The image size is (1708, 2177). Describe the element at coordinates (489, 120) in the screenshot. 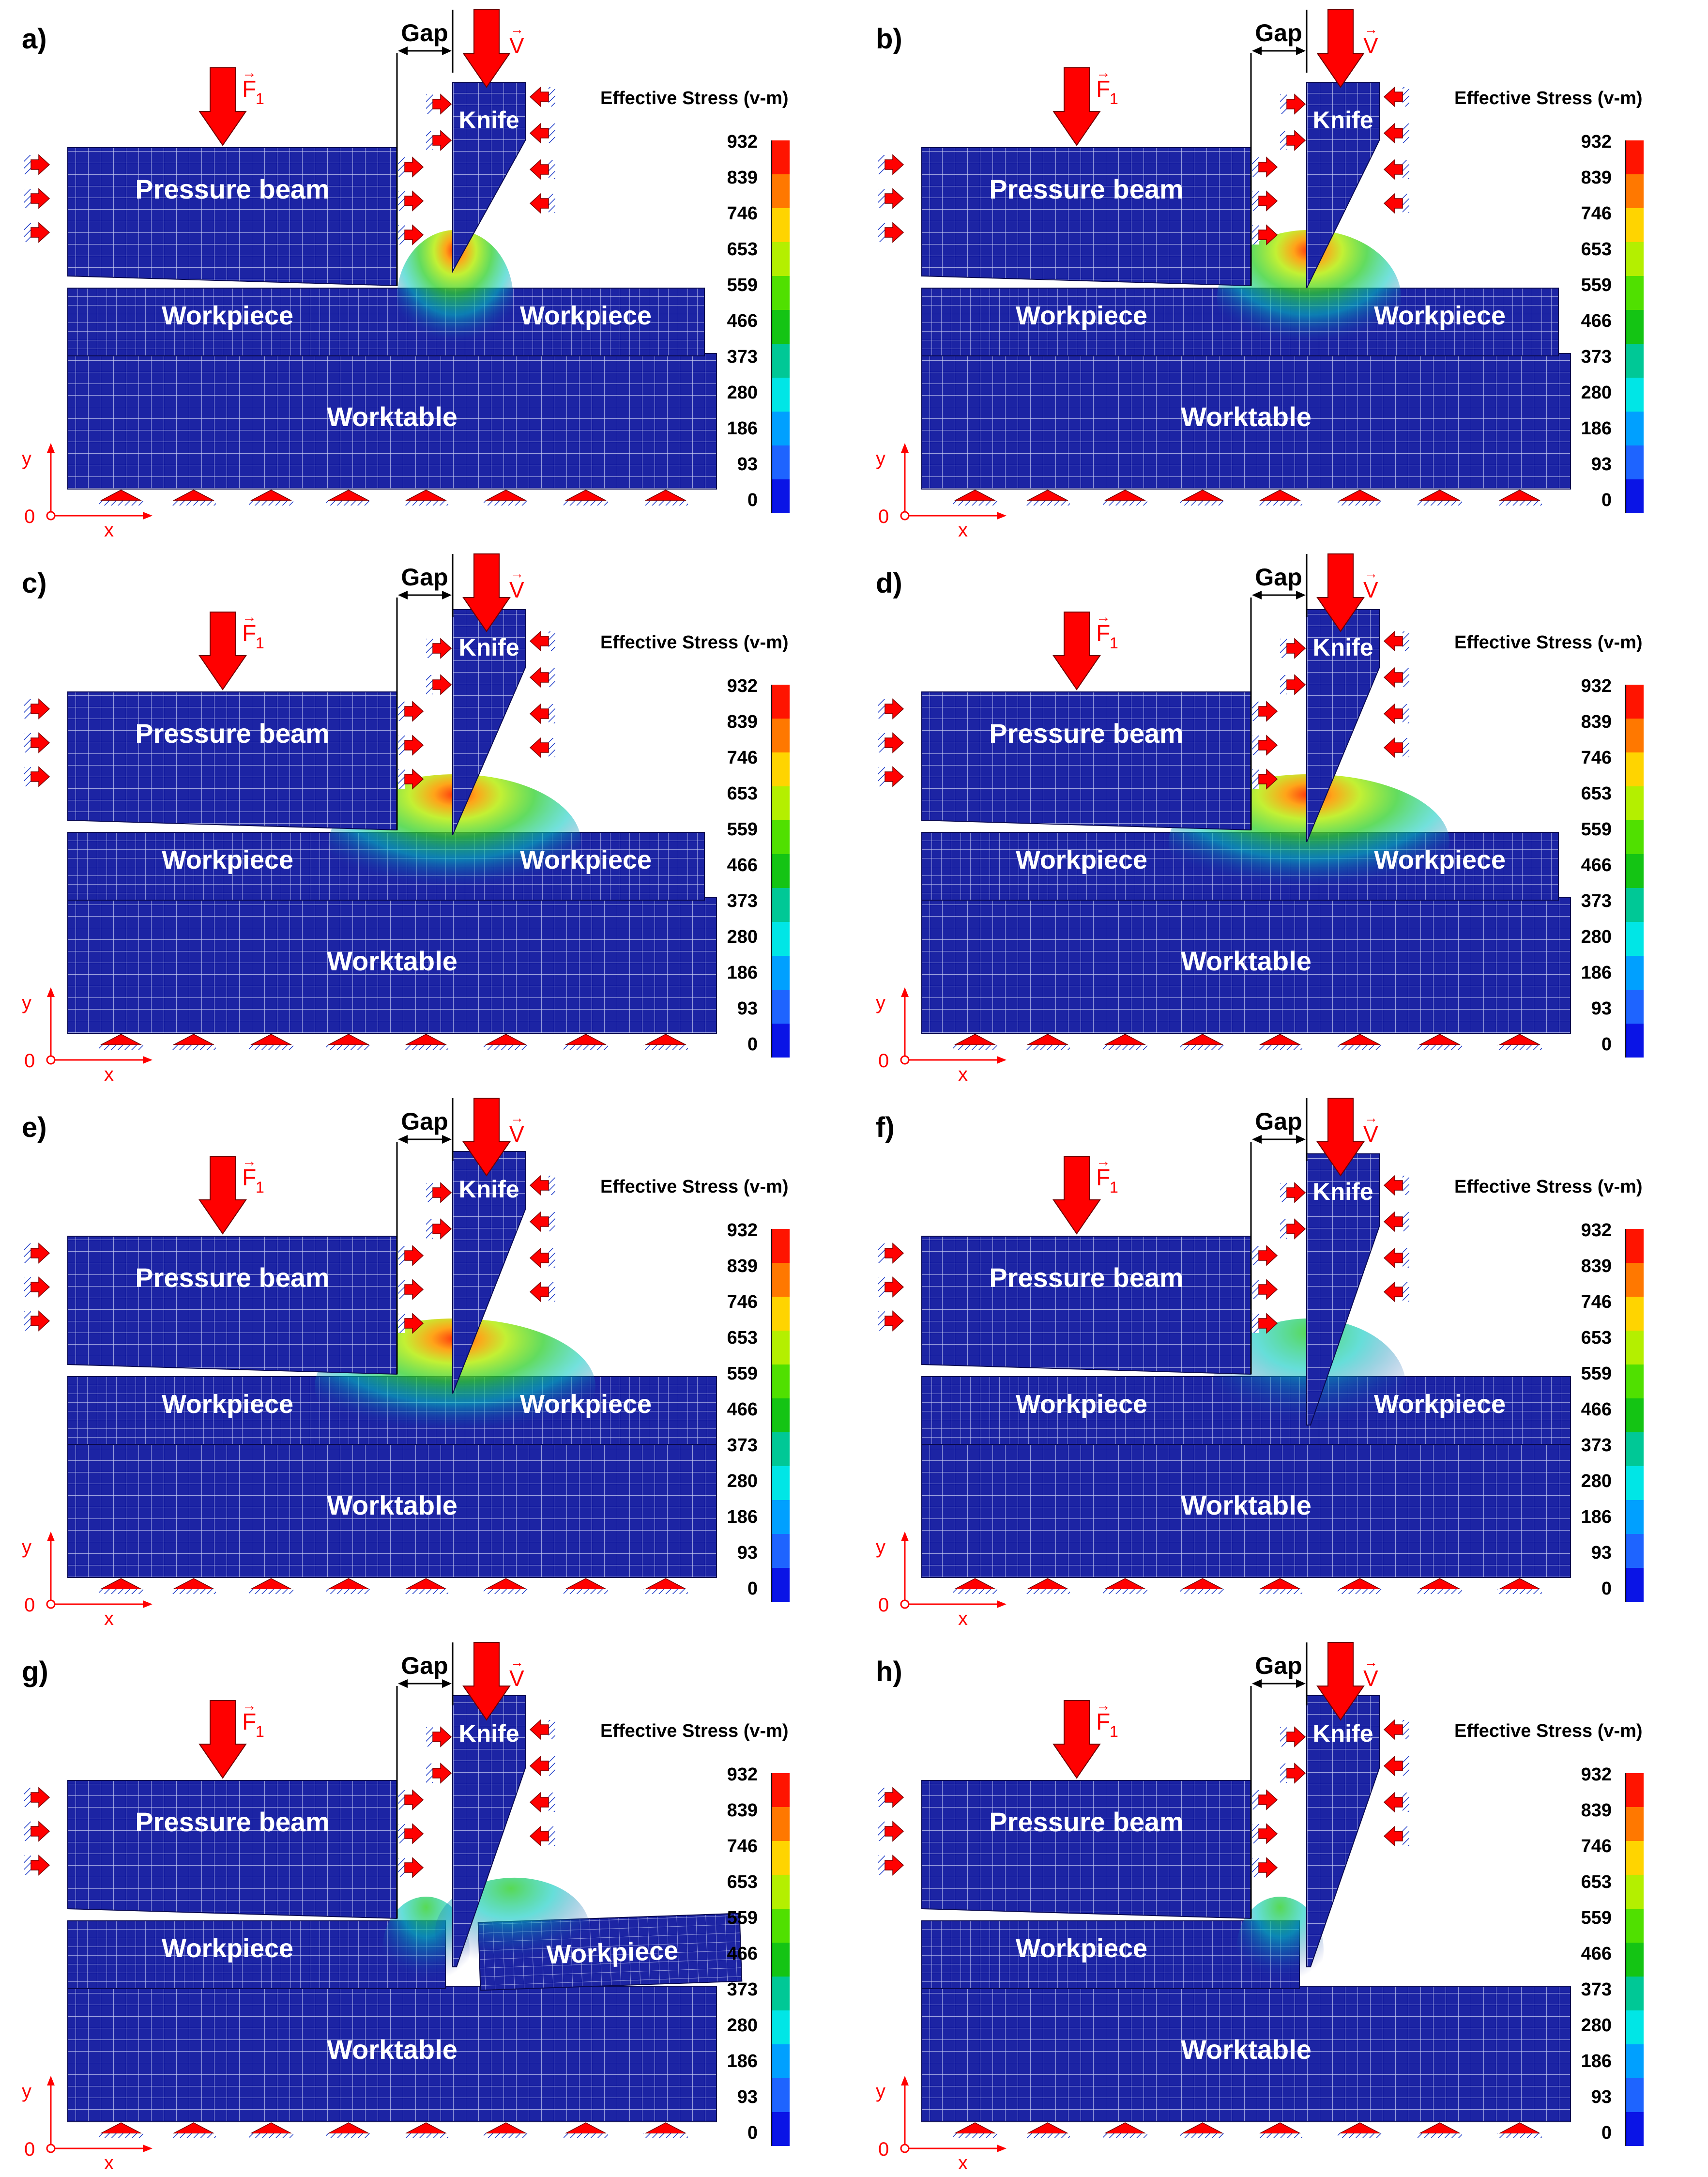

I see `knife-label: Knife` at that location.